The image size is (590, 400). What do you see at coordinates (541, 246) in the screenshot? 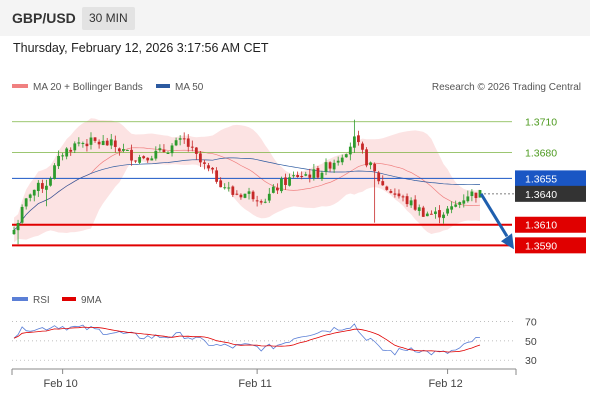
I see `support-label: 1.3590` at bounding box center [541, 246].